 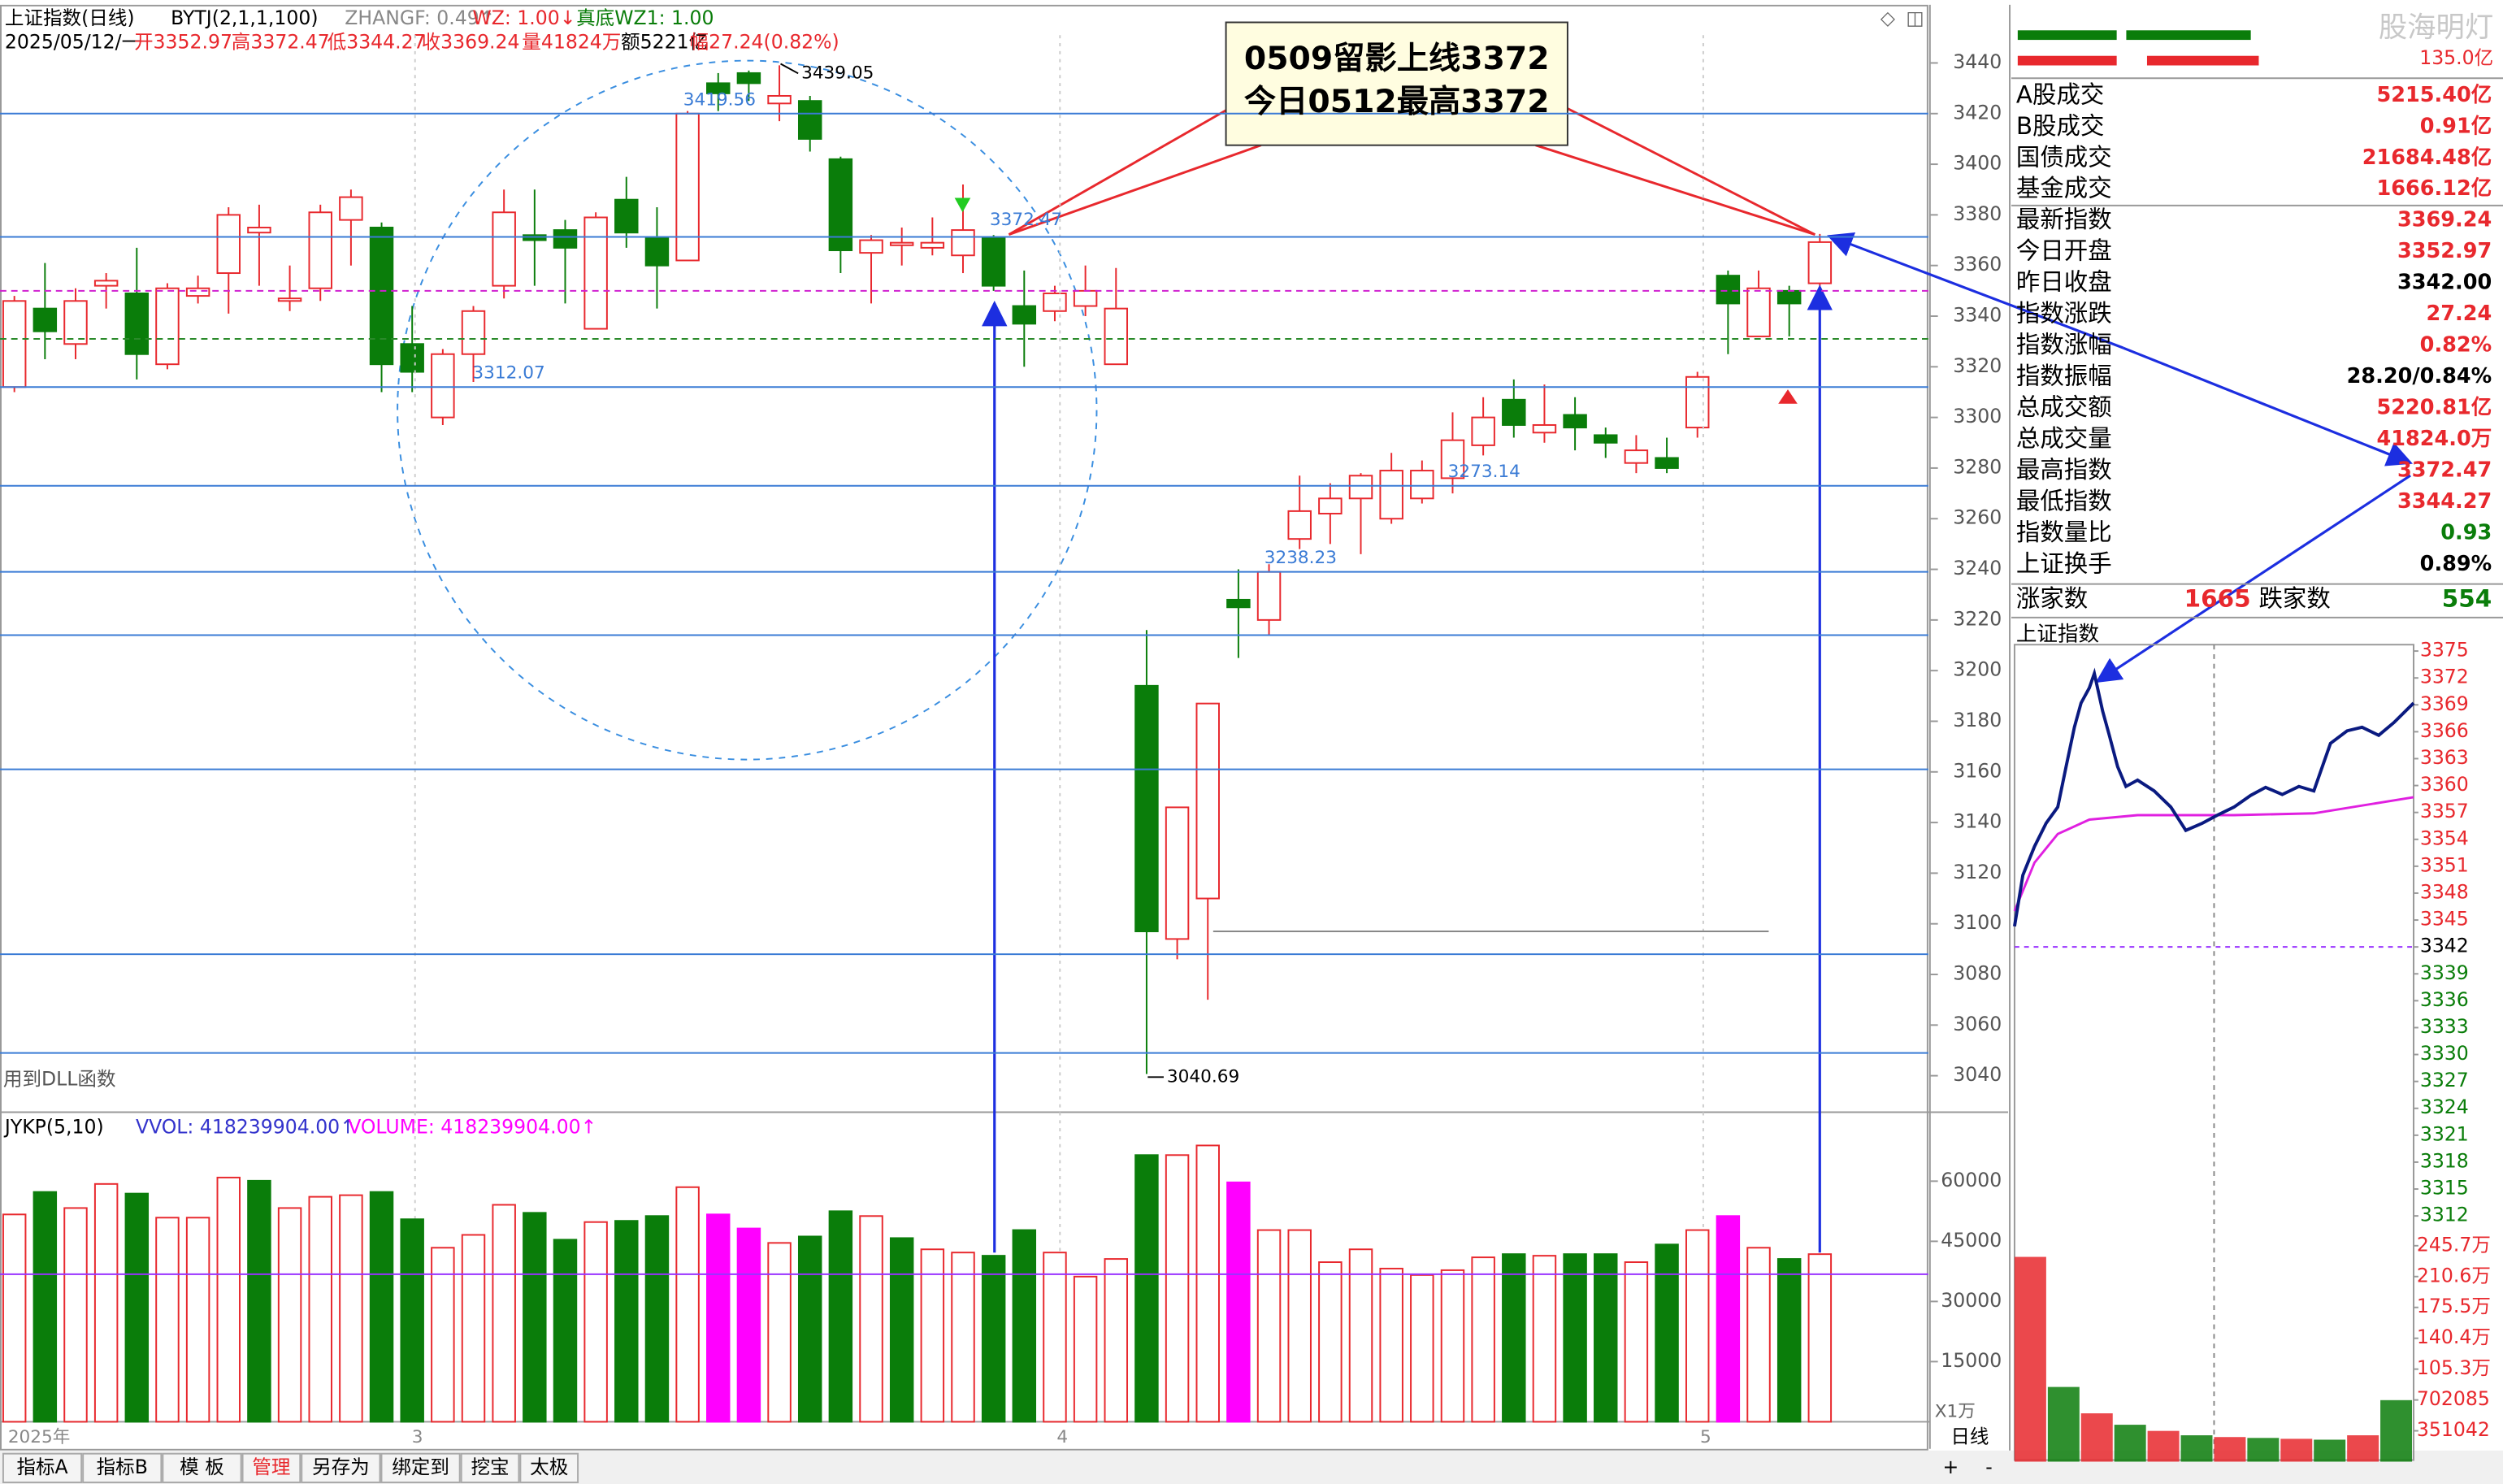 What do you see at coordinates (1971, 1180) in the screenshot?
I see `y-tick-label: 60000` at bounding box center [1971, 1180].